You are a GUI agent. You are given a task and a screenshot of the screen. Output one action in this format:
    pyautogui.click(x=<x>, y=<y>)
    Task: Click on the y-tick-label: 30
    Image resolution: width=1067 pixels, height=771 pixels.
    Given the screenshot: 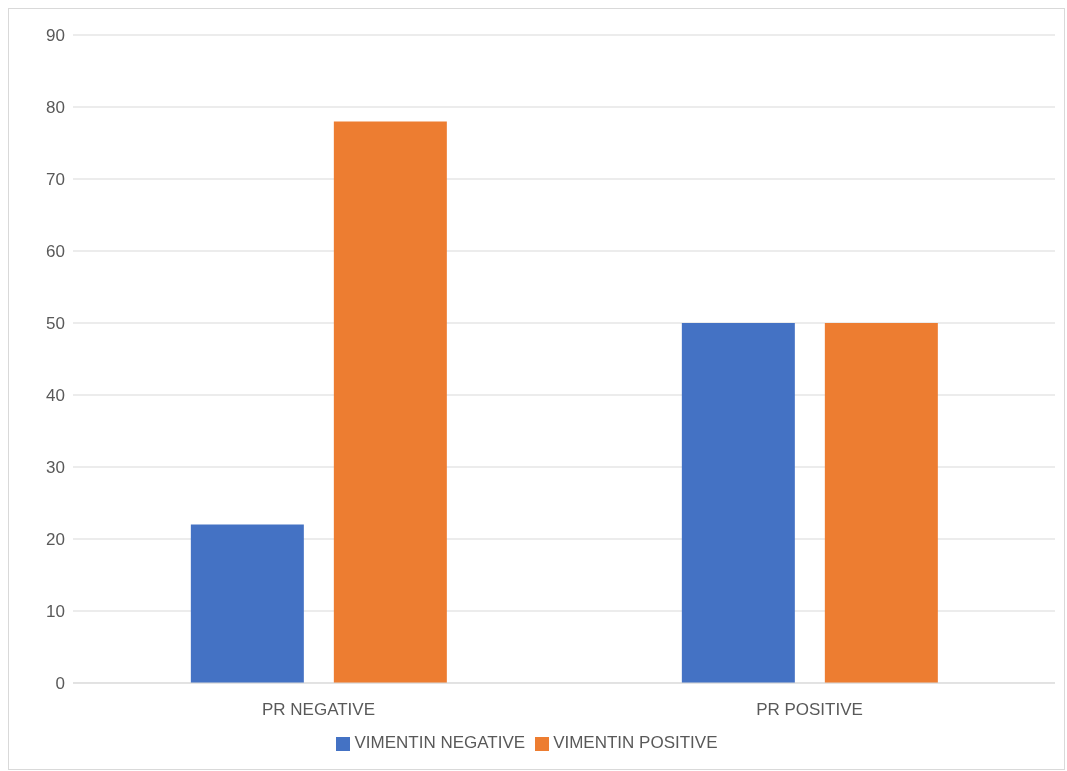 What is the action you would take?
    pyautogui.click(x=55, y=468)
    